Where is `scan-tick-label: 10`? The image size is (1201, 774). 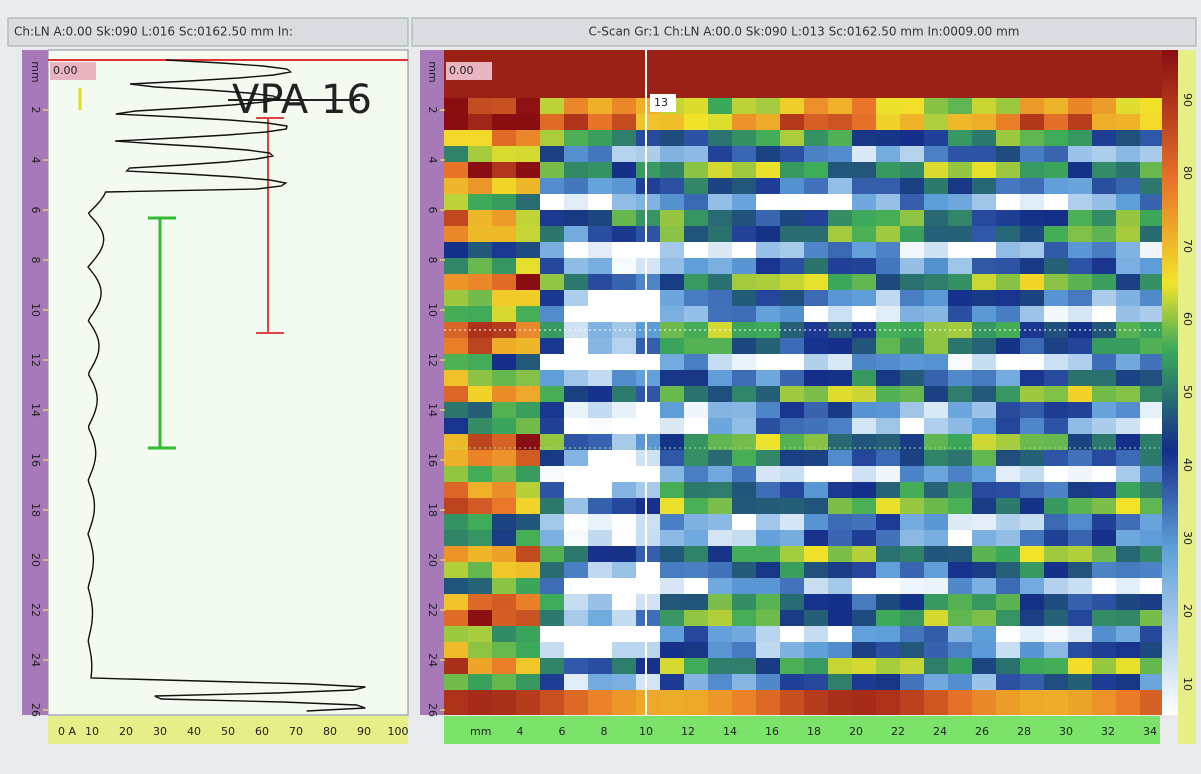
scan-tick-label: 10 is located at coordinates (646, 731).